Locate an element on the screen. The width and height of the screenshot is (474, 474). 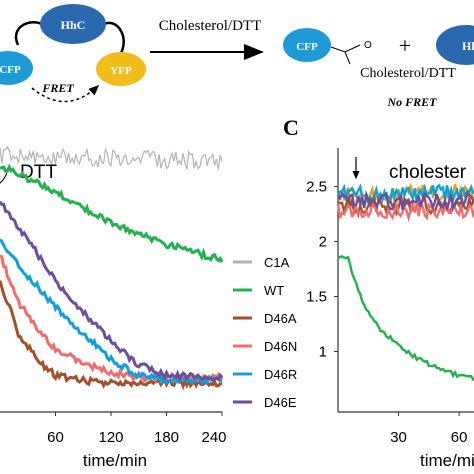
hhc-domain is located at coordinates (73, 24).